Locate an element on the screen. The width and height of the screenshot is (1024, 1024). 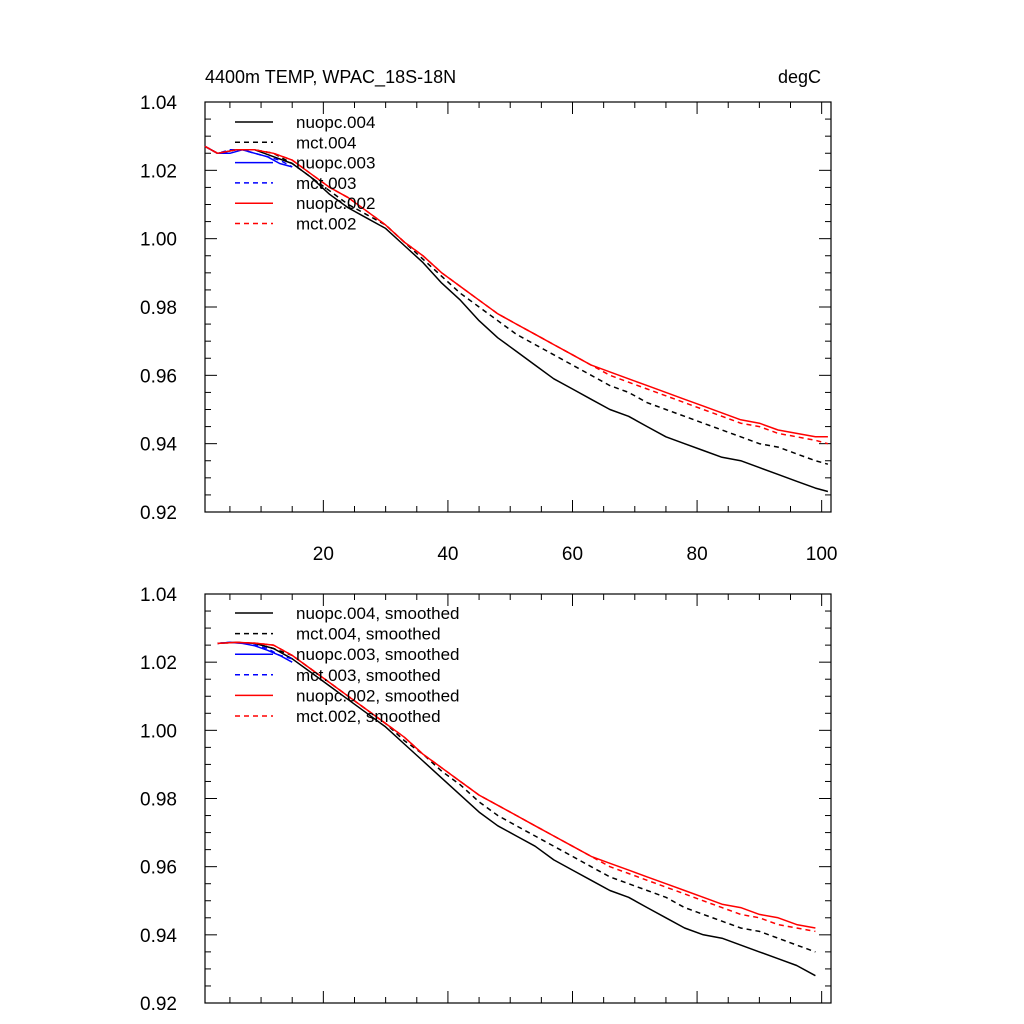
x-tick-label: 100 is located at coordinates (822, 554).